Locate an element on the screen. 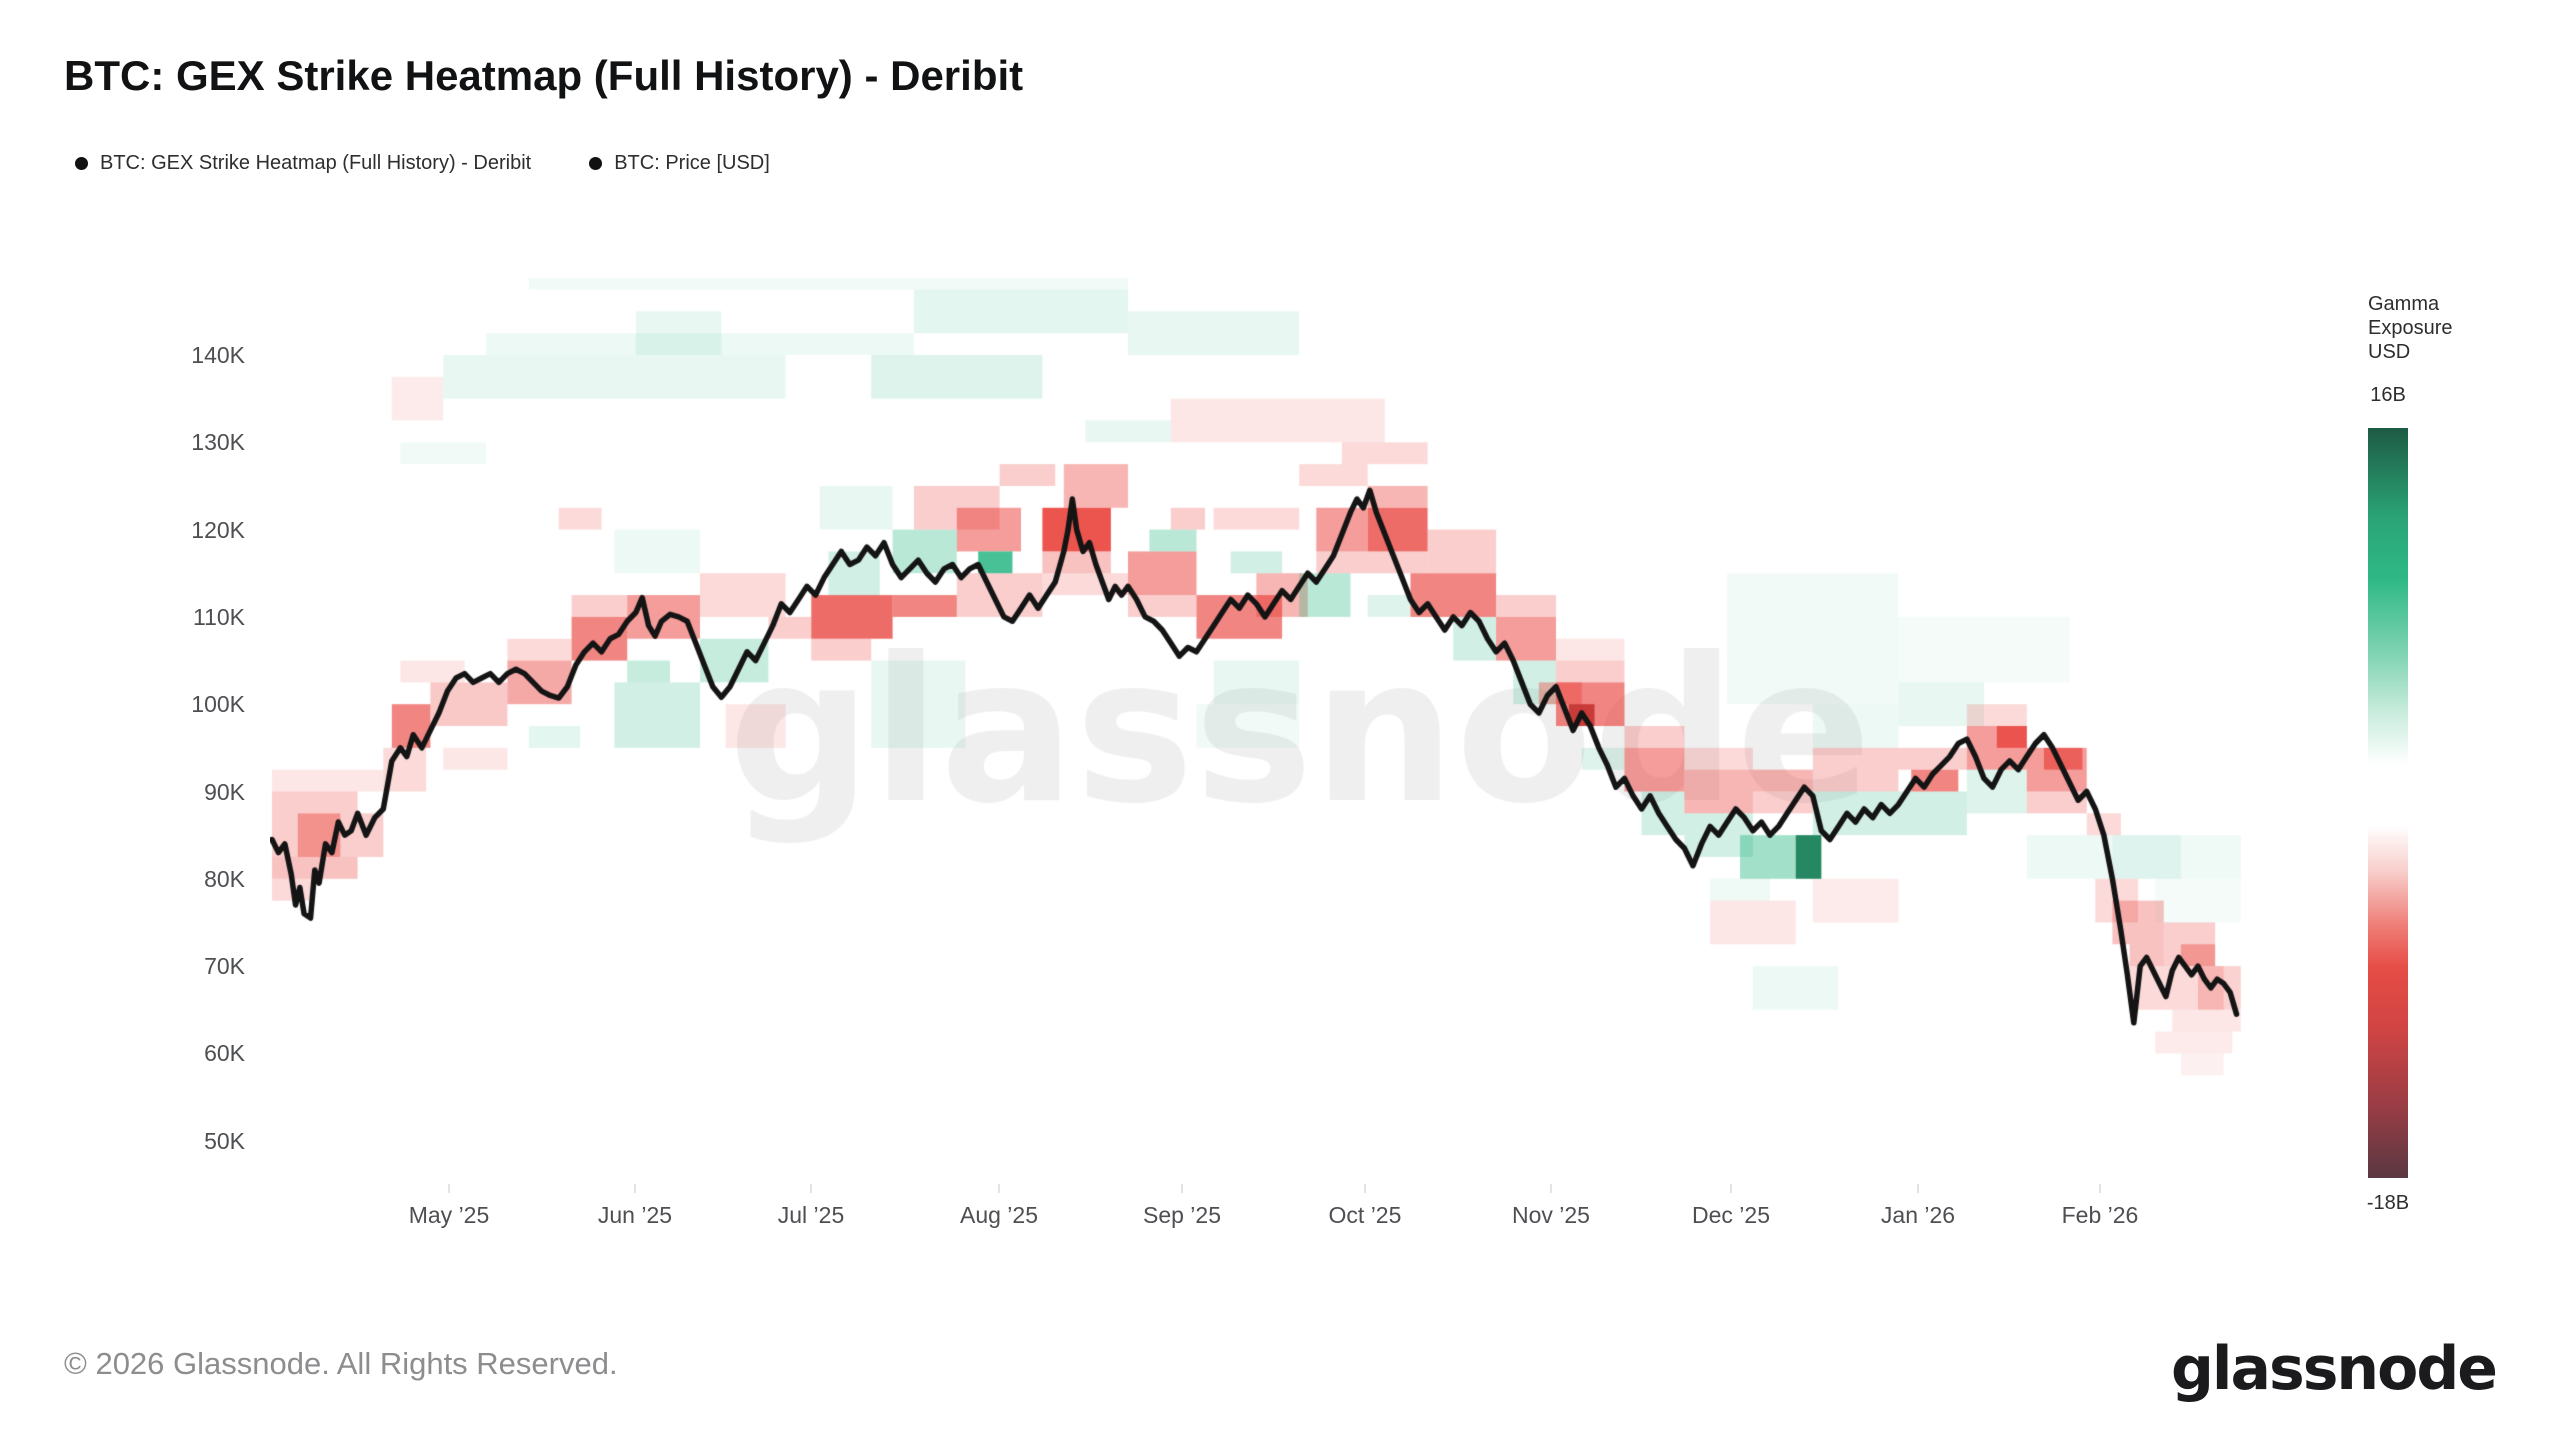 The width and height of the screenshot is (2560, 1440). x-tick-label: Dec ’25 is located at coordinates (1731, 1215).